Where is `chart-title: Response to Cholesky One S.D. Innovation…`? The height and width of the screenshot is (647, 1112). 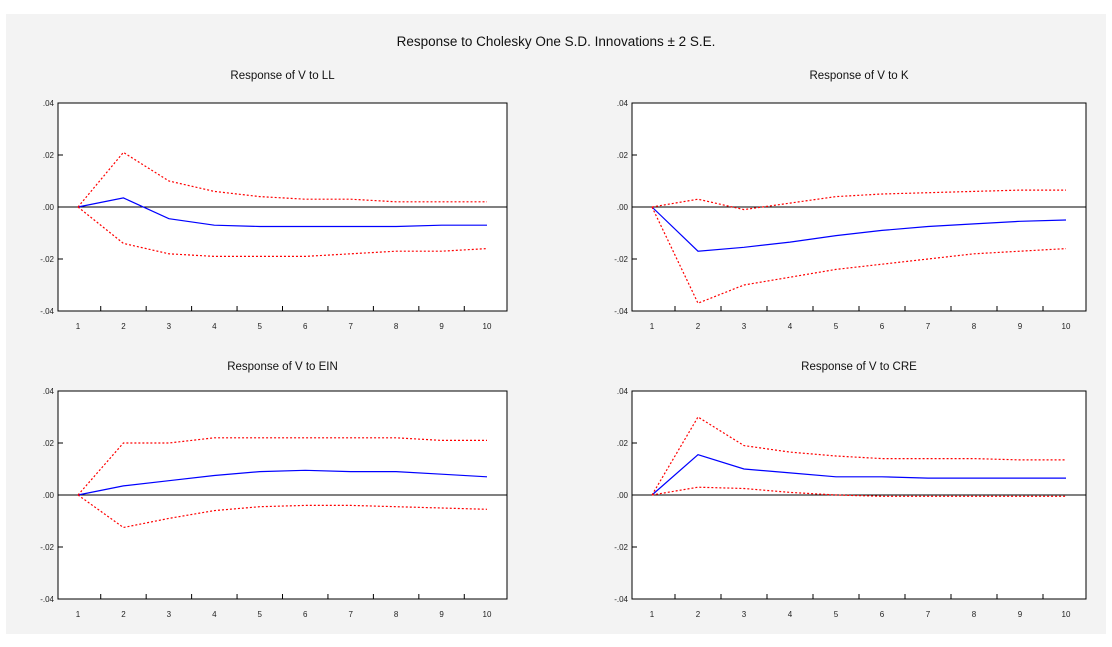
chart-title: Response to Cholesky One S.D. Innovation… is located at coordinates (556, 41).